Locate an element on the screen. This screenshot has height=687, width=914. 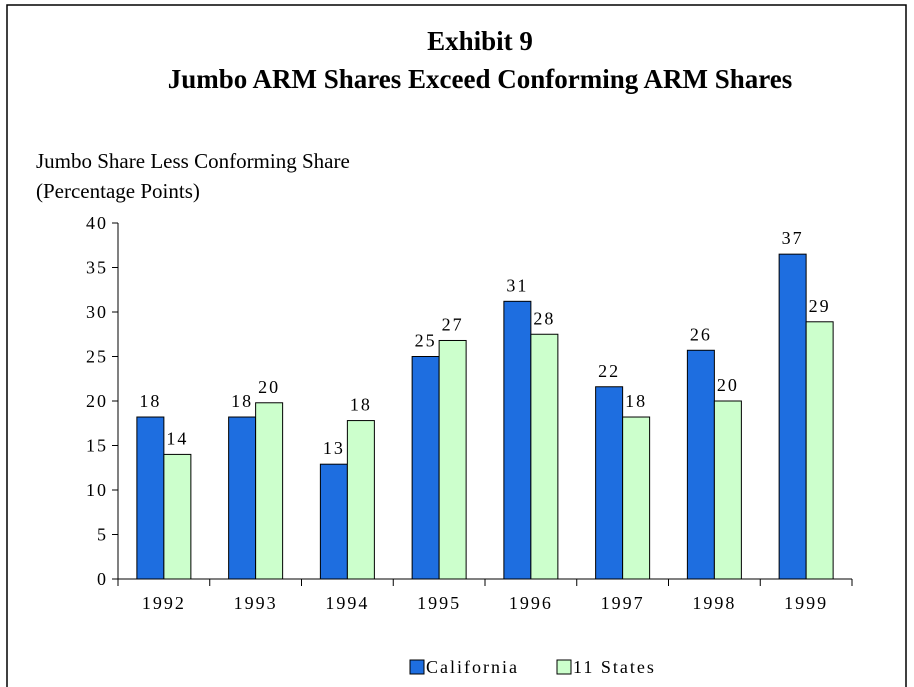
data-label: 31 is located at coordinates (517, 285).